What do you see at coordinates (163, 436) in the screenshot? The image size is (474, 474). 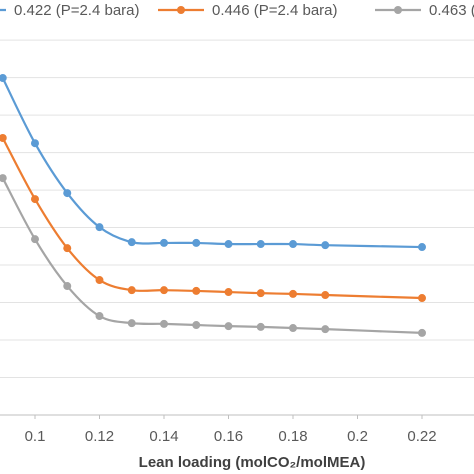 I see `x-tick-label: 0.14` at bounding box center [163, 436].